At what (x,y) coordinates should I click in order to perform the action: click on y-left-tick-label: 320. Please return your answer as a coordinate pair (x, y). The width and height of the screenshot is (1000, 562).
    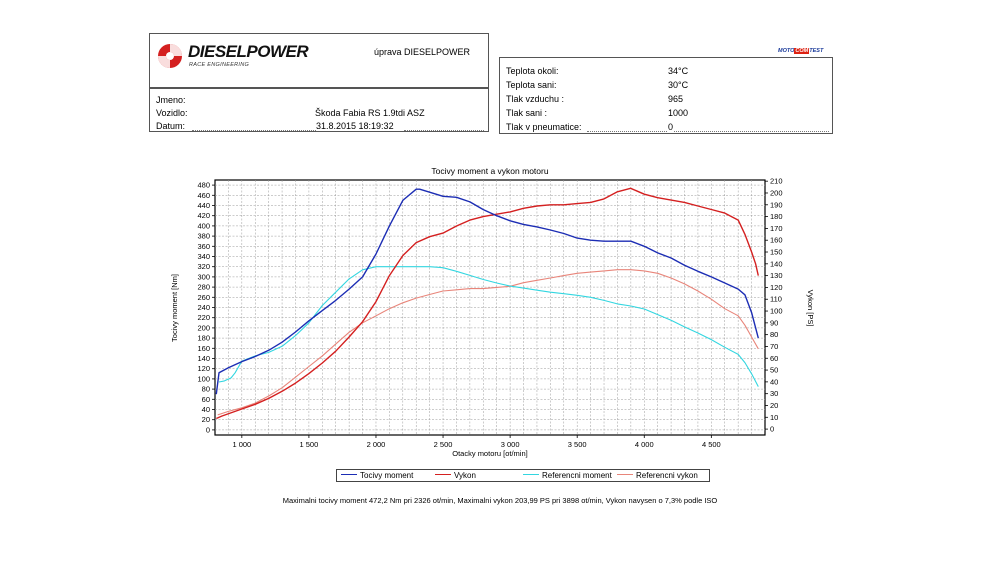
    Looking at the image, I should click on (203, 266).